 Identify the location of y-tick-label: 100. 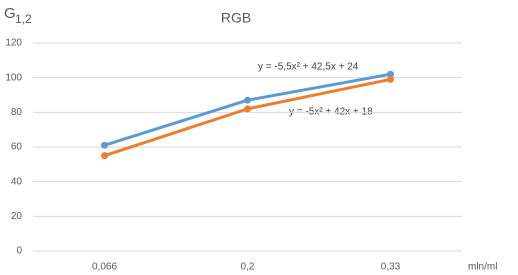
(13, 77).